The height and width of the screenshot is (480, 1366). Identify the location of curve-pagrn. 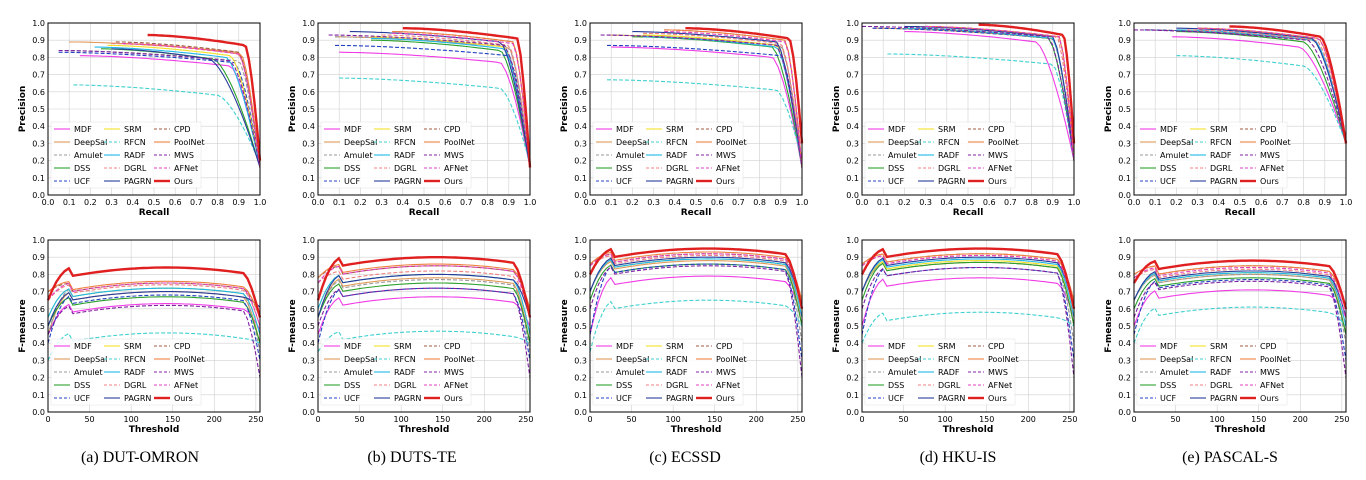
(440, 99).